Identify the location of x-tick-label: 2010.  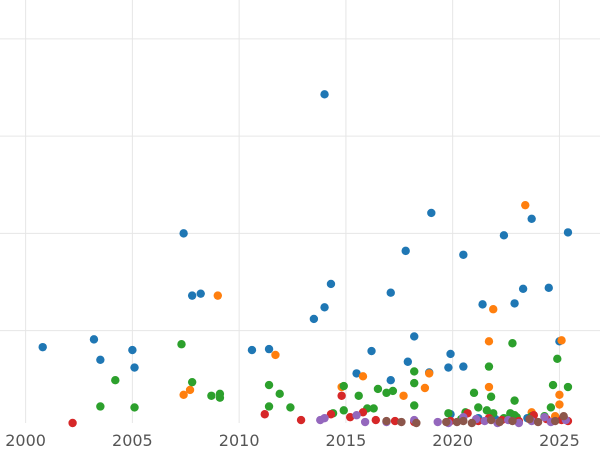
(239, 440).